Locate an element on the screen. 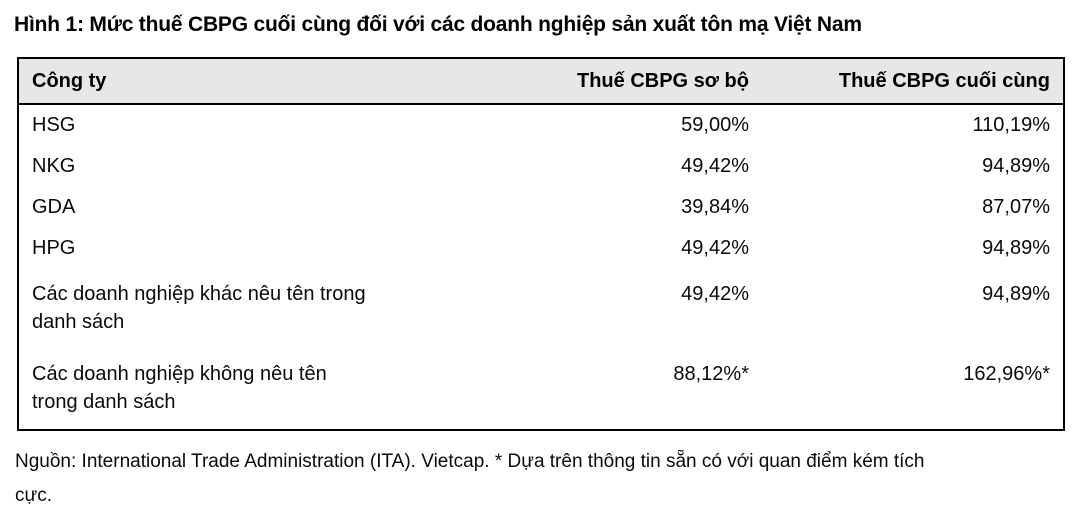  final-duty-value: 87,07% is located at coordinates (1016, 207).